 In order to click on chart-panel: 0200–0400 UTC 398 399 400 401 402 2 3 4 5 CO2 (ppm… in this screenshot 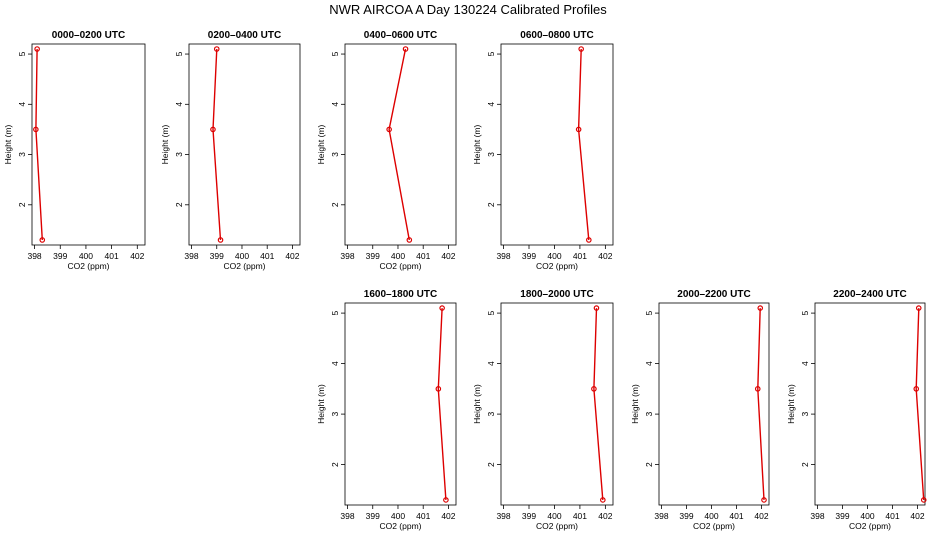, I will do `click(230, 150)`.